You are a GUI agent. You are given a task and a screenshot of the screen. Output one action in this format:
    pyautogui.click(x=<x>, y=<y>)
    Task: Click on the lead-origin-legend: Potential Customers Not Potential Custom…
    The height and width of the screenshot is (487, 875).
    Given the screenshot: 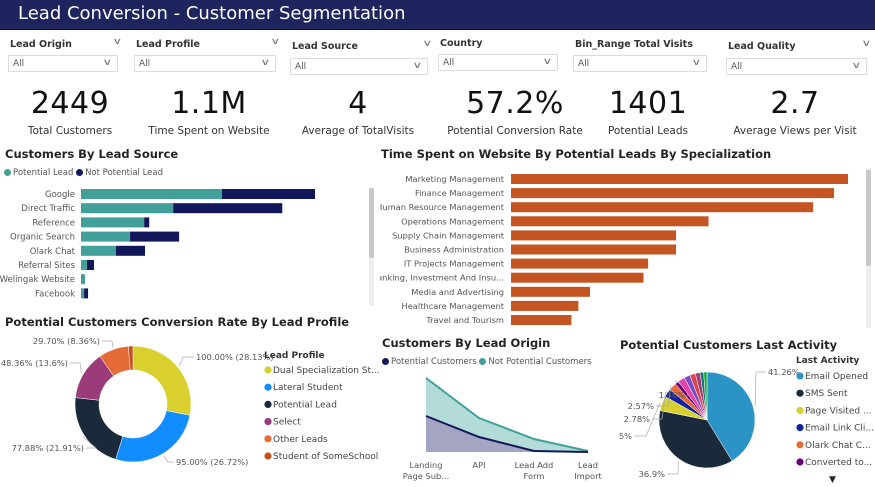 What is the action you would take?
    pyautogui.click(x=487, y=362)
    